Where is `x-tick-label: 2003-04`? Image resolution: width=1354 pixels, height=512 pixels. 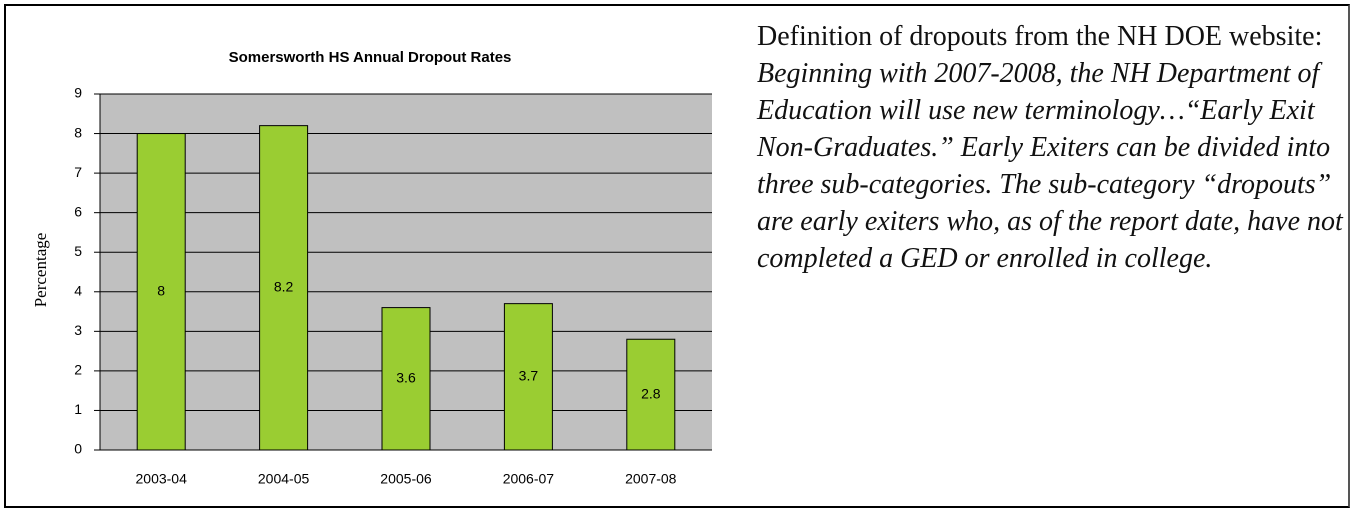 x-tick-label: 2003-04 is located at coordinates (162, 479).